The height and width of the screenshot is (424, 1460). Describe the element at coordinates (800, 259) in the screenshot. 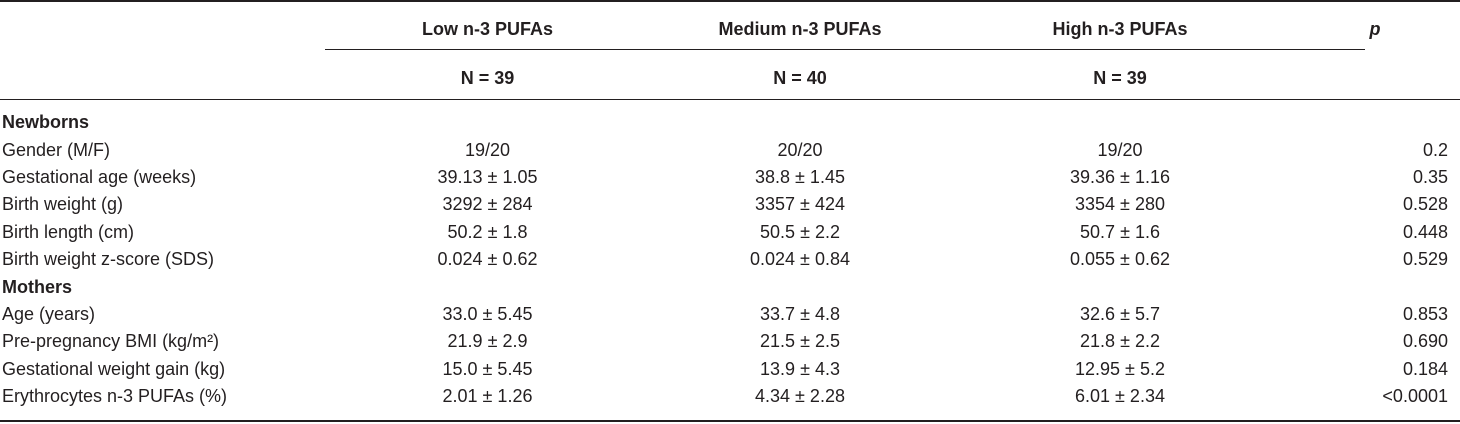

I see `cell-medium: 0.024 ± 0.84` at that location.